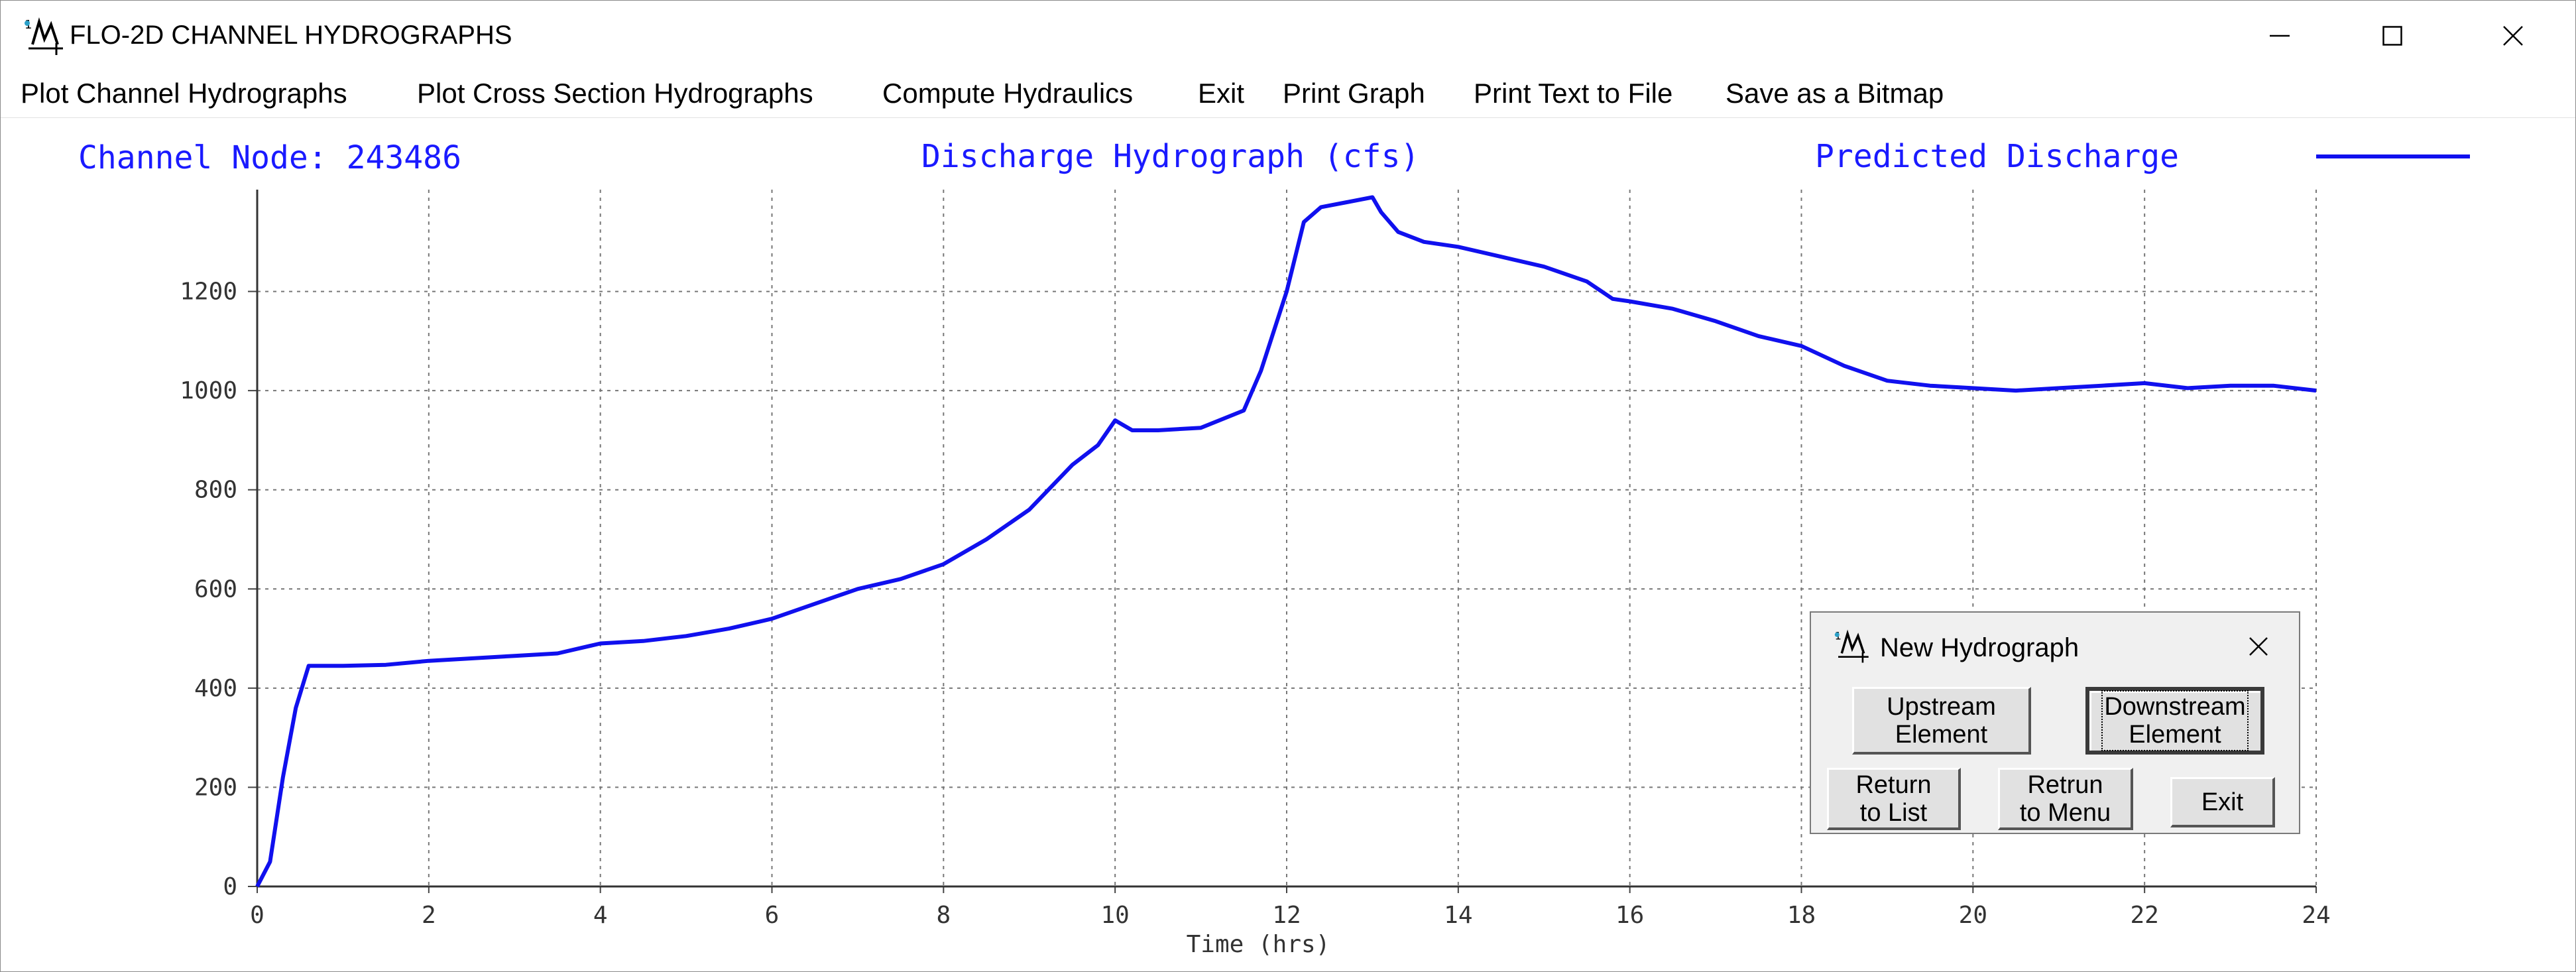  What do you see at coordinates (216, 491) in the screenshot?
I see `y-tick-label: 800` at bounding box center [216, 491].